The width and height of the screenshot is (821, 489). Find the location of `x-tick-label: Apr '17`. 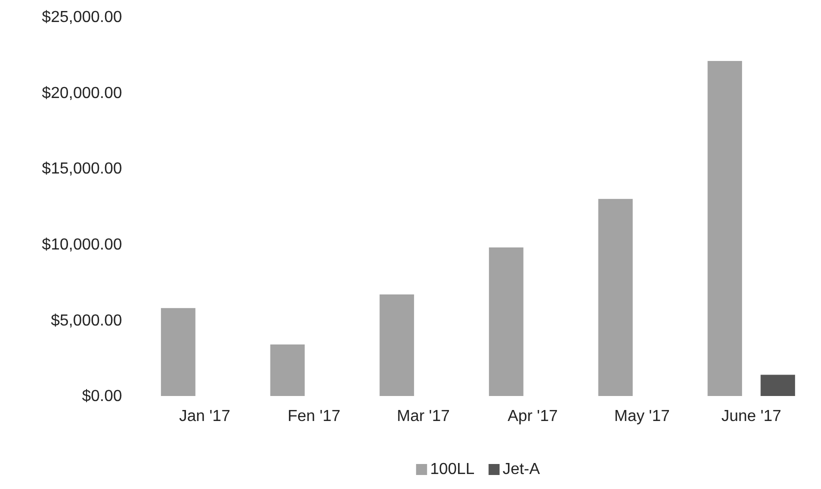

x-tick-label: Apr '17 is located at coordinates (533, 416).